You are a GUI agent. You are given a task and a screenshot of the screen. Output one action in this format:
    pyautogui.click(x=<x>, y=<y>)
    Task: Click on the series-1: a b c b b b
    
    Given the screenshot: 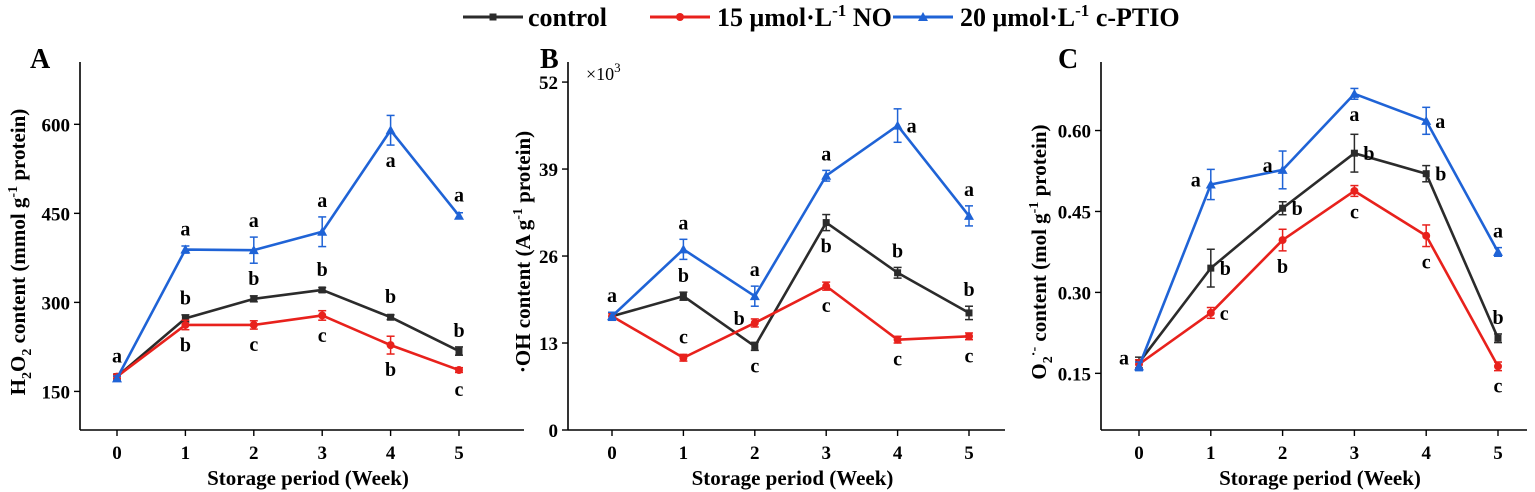 What is the action you would take?
    pyautogui.click(x=791, y=295)
    